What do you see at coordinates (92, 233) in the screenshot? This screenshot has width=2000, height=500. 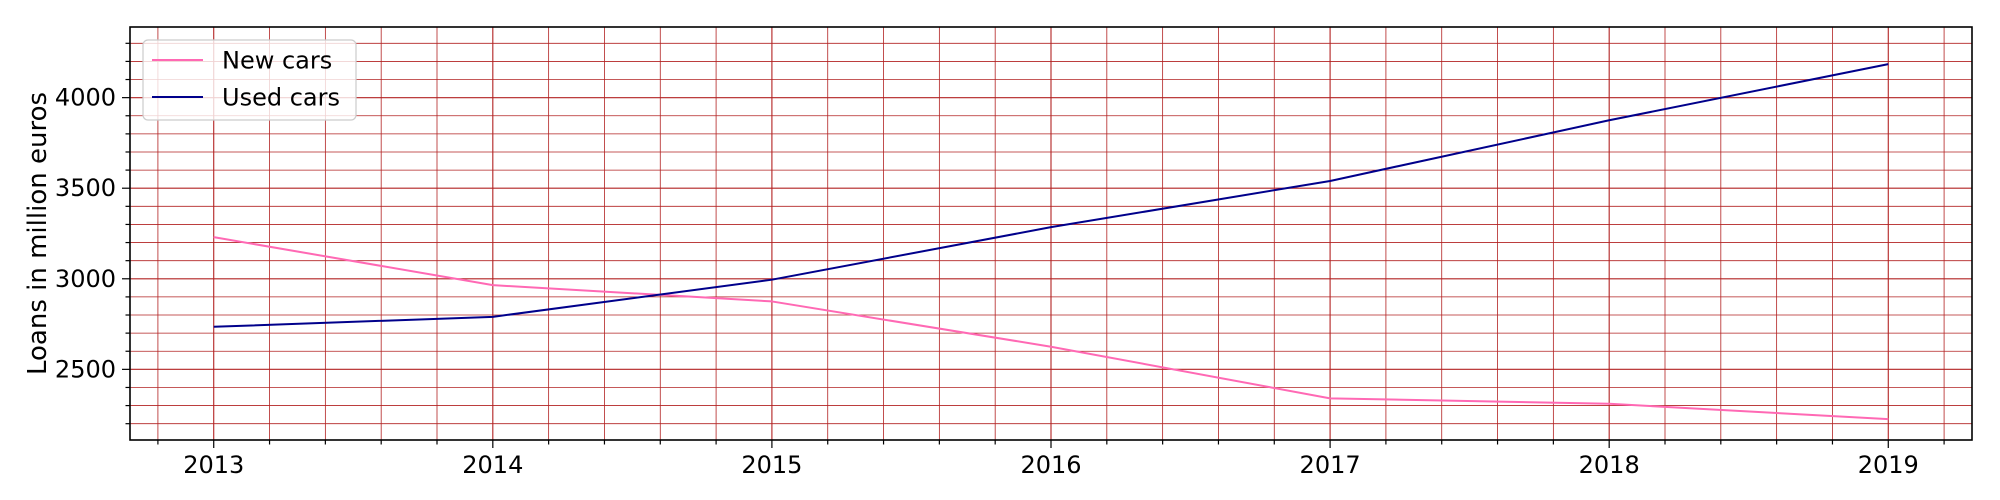 I see `y-axis: 2500 3000 3500 4000` at bounding box center [92, 233].